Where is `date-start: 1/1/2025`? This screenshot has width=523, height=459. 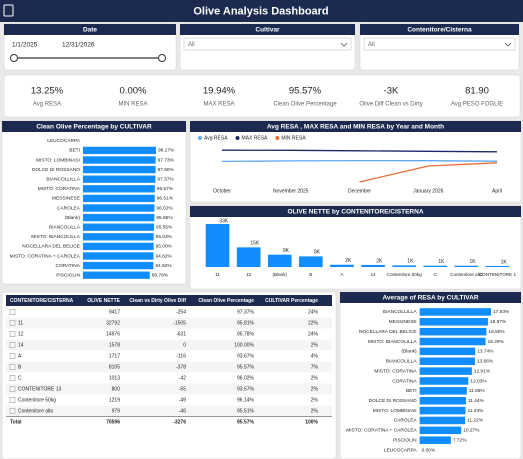
date-start: 1/1/2025 is located at coordinates (25, 45).